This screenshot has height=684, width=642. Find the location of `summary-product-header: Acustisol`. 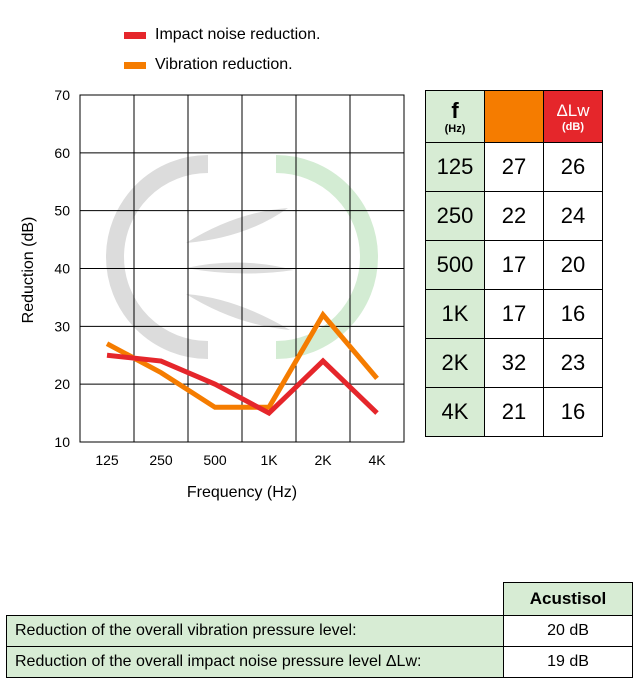

summary-product-header: Acustisol is located at coordinates (568, 599).